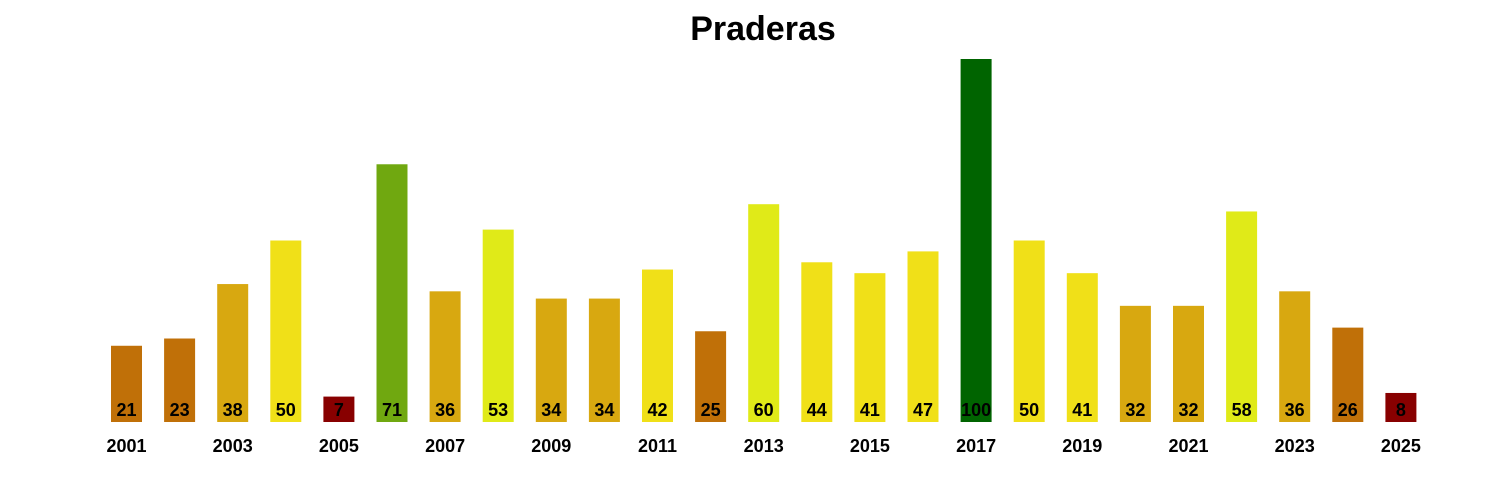  I want to click on x-tick-label-2015: 2015, so click(870, 446).